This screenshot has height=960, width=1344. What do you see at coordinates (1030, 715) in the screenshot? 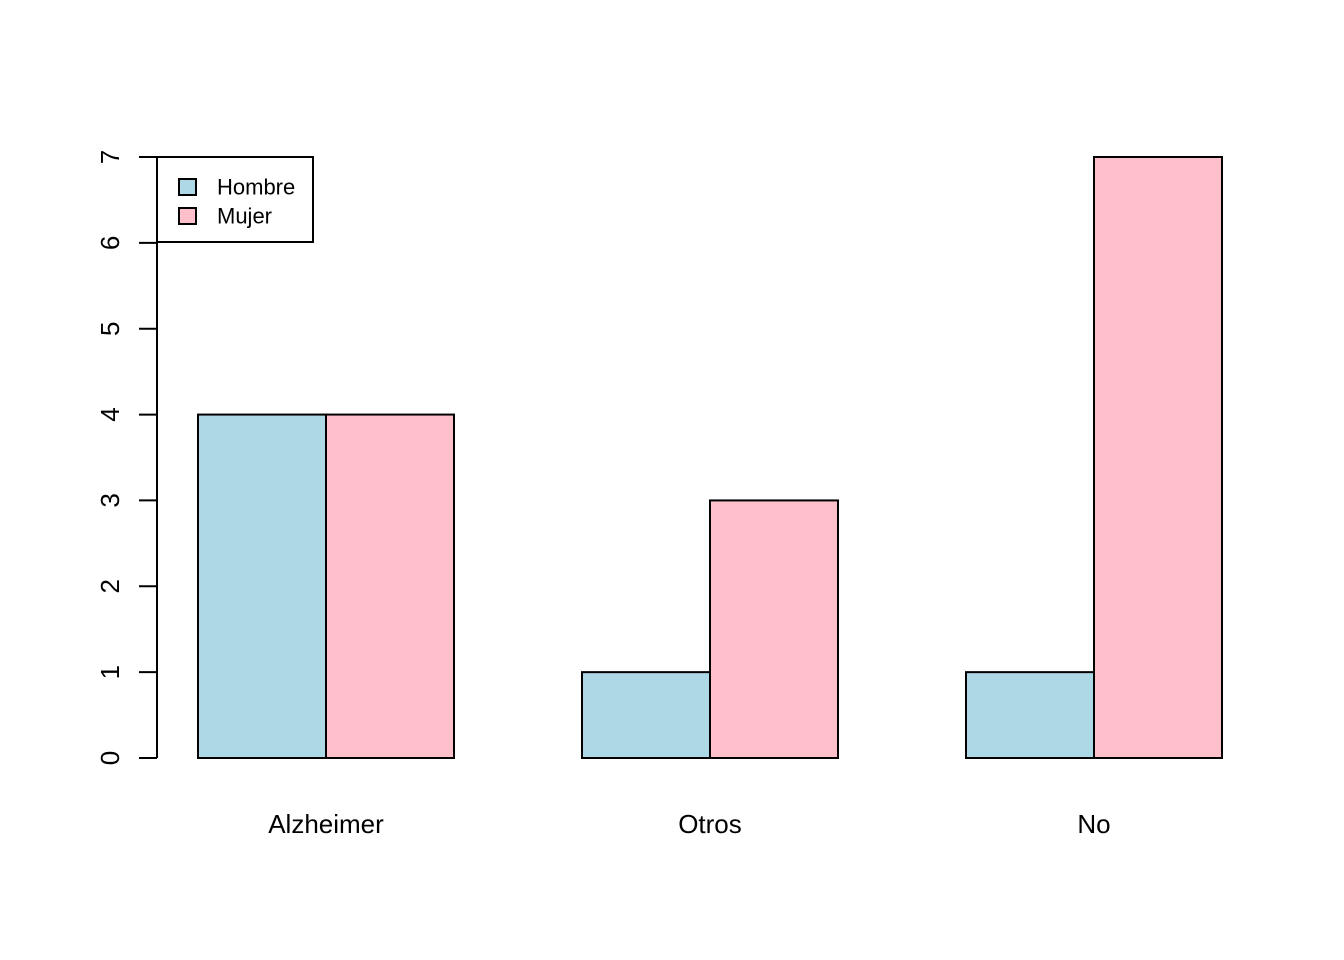
I see `bar-no-hombre` at bounding box center [1030, 715].